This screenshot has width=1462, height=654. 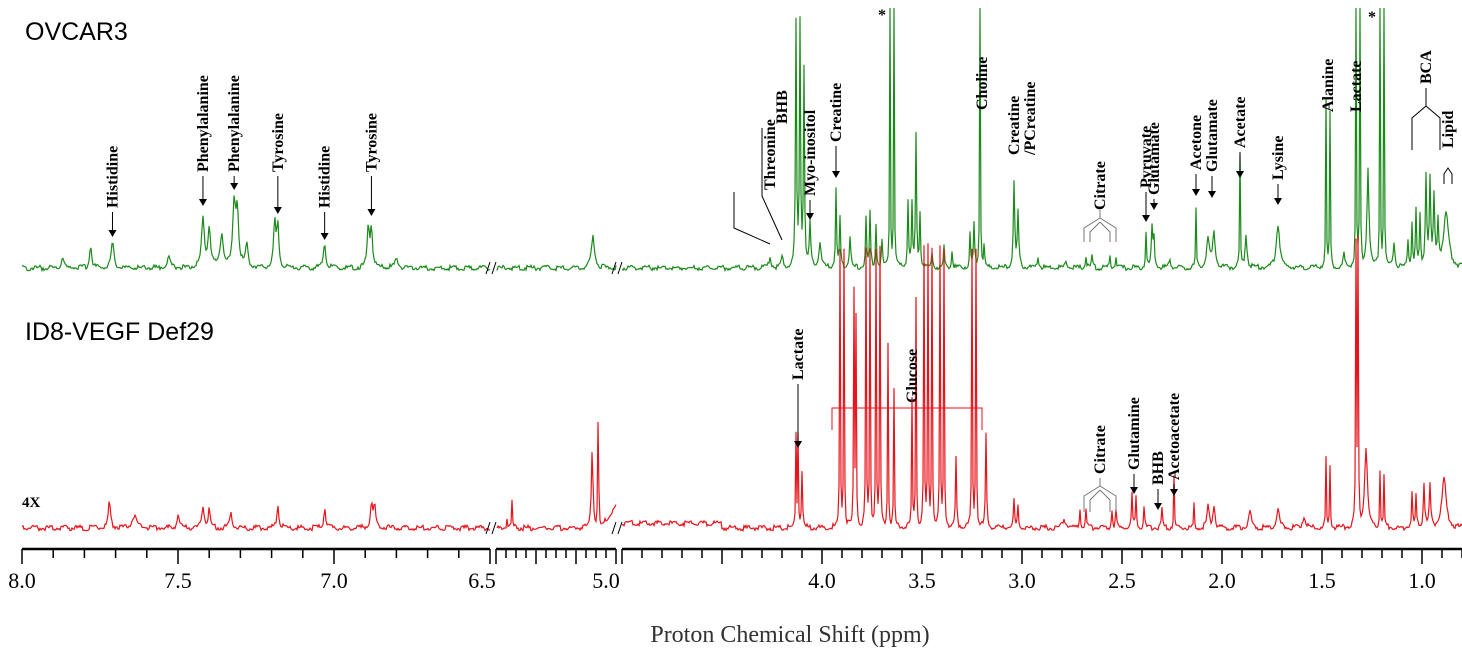 What do you see at coordinates (482, 580) in the screenshot?
I see `x-tick-label: 6.5` at bounding box center [482, 580].